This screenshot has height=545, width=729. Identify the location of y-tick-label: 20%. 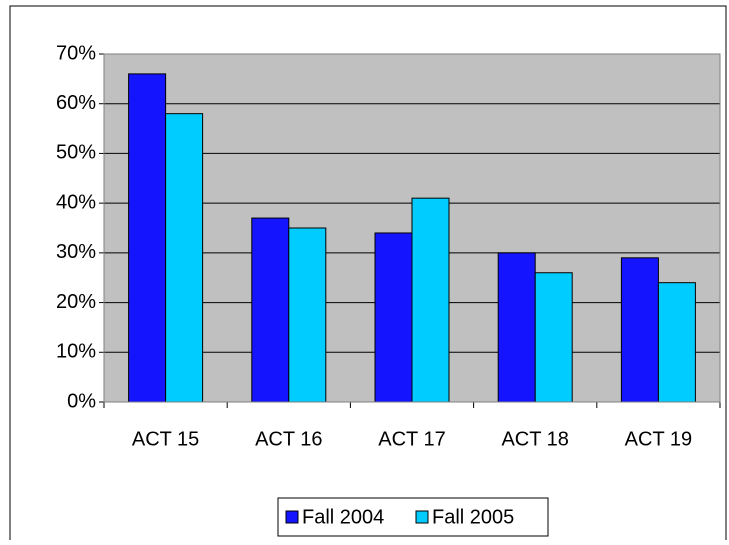
(76, 302).